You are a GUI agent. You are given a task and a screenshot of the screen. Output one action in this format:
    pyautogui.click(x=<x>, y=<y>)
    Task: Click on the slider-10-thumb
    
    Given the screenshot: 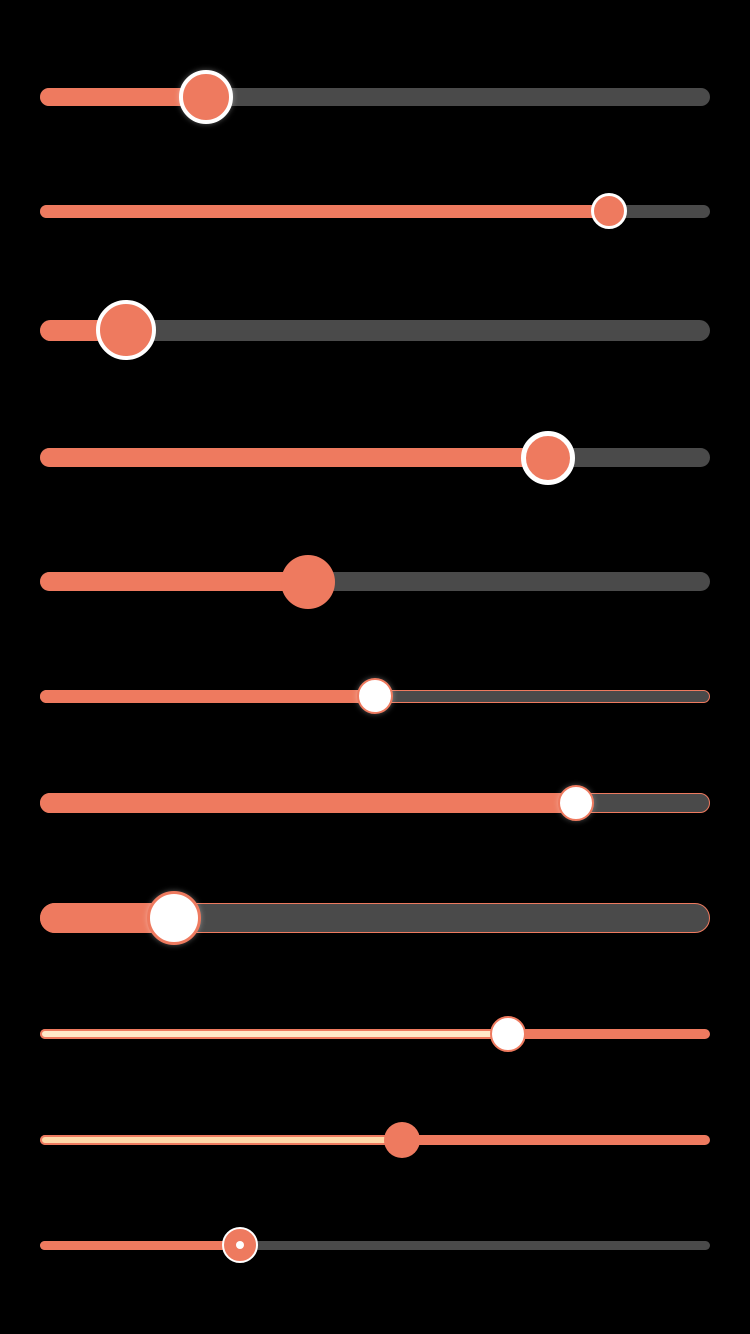 What is the action you would take?
    pyautogui.click(x=401, y=1140)
    